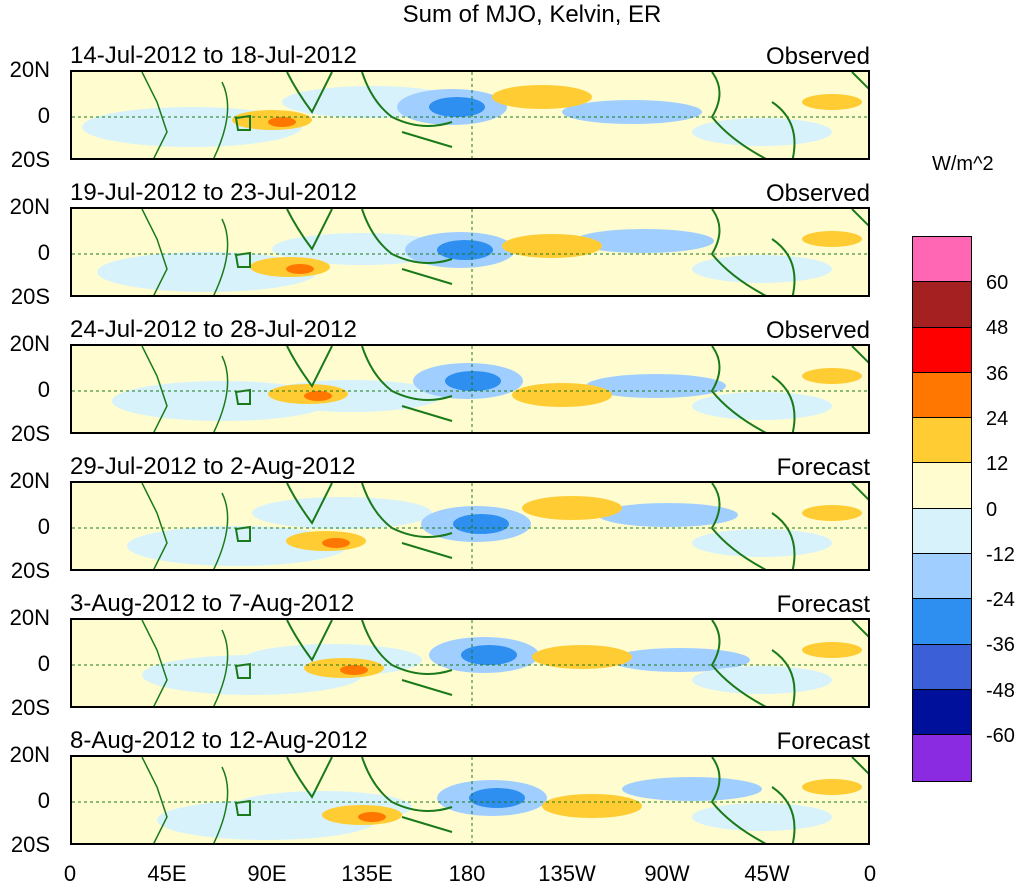 The height and width of the screenshot is (889, 1021). What do you see at coordinates (997, 373) in the screenshot?
I see `colorbar-label: 36` at bounding box center [997, 373].